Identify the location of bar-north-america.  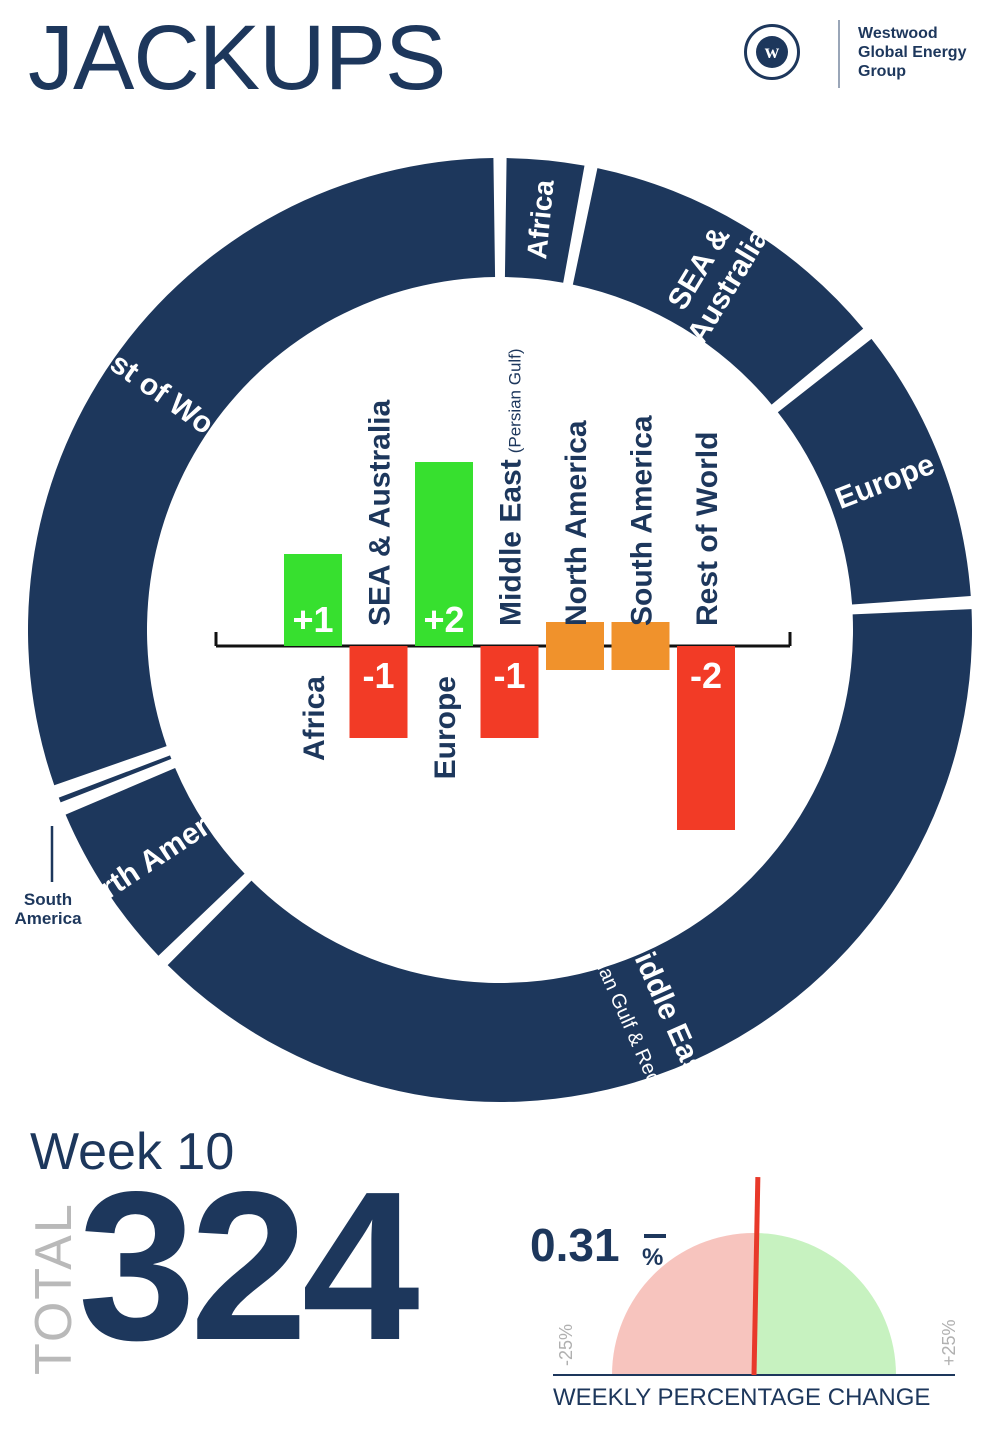
(575, 646).